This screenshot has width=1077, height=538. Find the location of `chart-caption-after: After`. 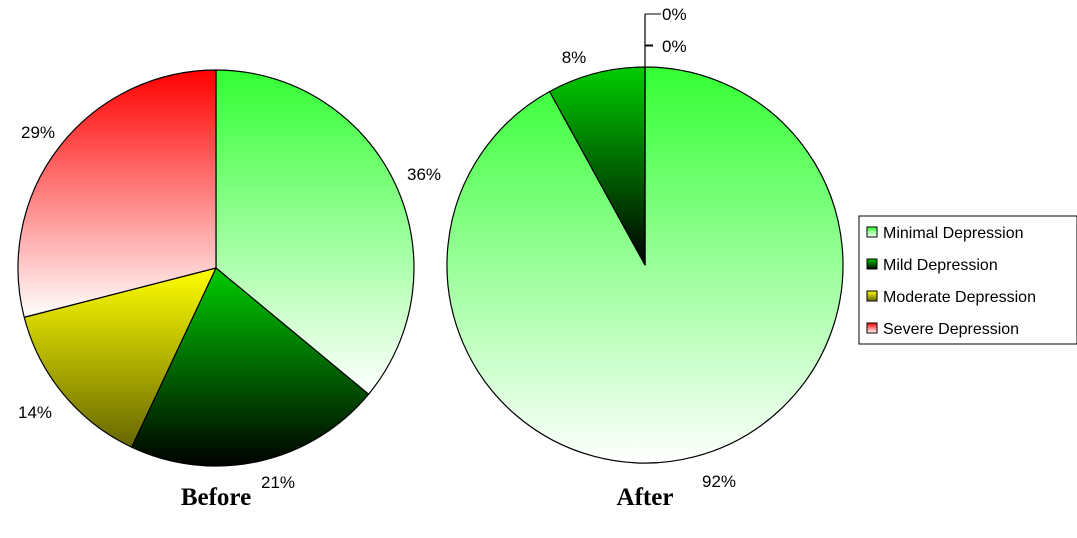

chart-caption-after: After is located at coordinates (645, 497).